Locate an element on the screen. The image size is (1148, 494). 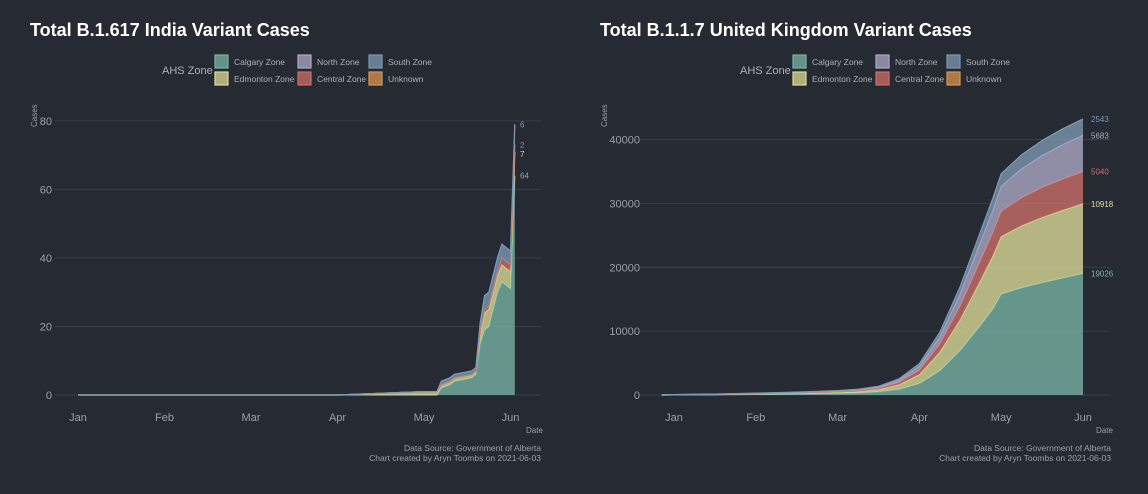
end-label-edmonton-zone: 7 is located at coordinates (522, 154).